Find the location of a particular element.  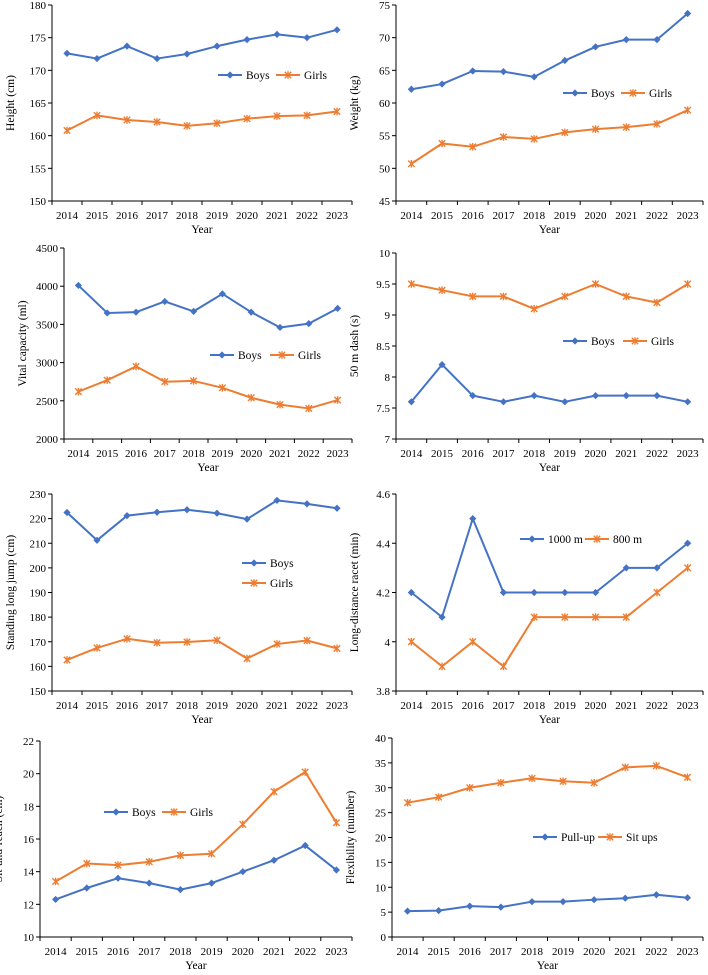

data-point-girls: Girls 2017: 9.3 is located at coordinates (503, 296).